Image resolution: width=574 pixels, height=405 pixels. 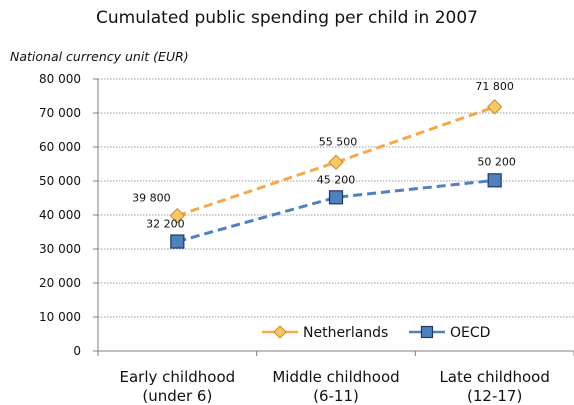 What do you see at coordinates (60, 317) in the screenshot?
I see `y-tick-label: 10 000` at bounding box center [60, 317].